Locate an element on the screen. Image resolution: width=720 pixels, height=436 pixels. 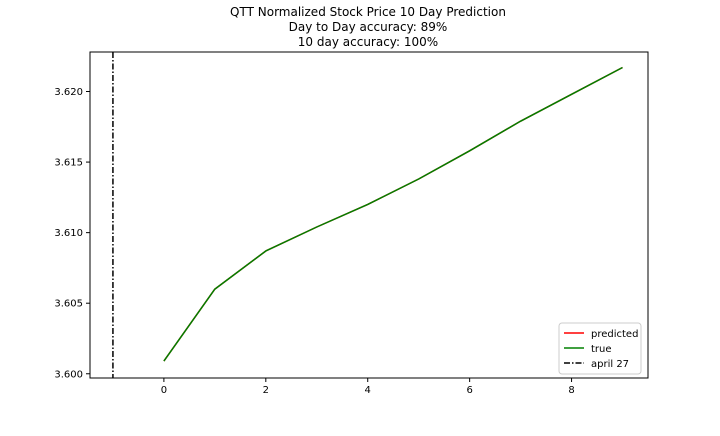
chart-title-line-3: 10 day accuracy: 100% is located at coordinates (368, 42).